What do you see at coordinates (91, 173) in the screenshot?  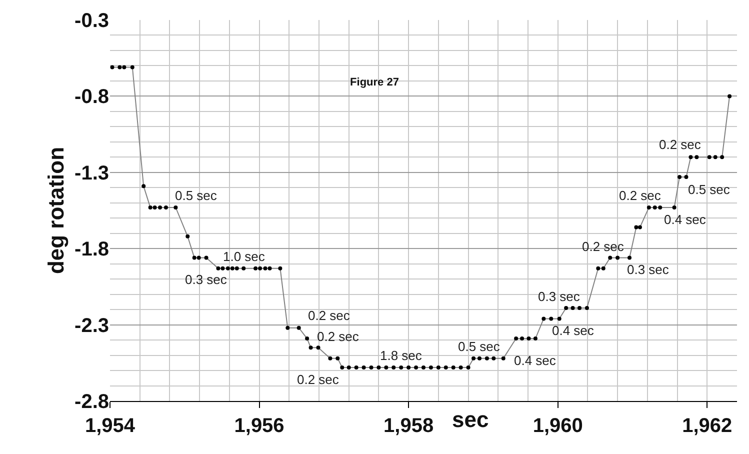 I see `y-tick-label: -1.3` at bounding box center [91, 173].